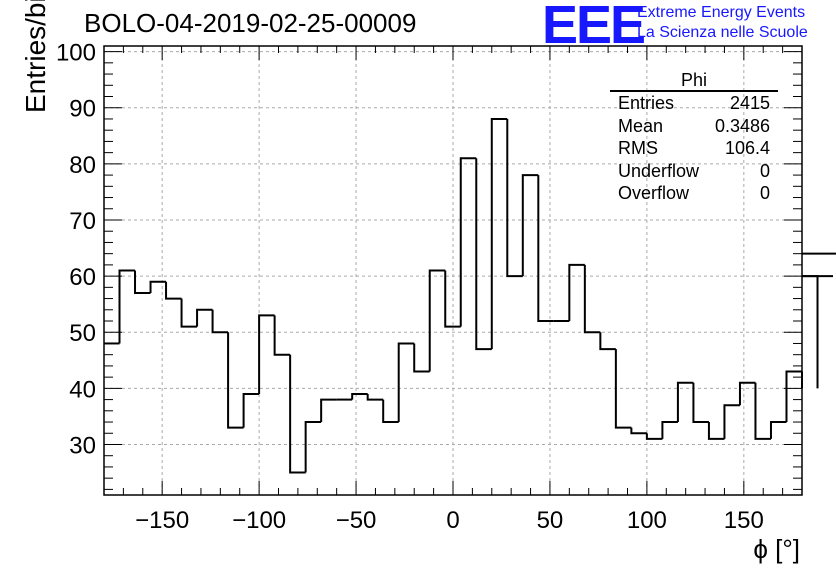 The image size is (836, 577). What do you see at coordinates (82, 445) in the screenshot?
I see `y-tick-label: 30` at bounding box center [82, 445].